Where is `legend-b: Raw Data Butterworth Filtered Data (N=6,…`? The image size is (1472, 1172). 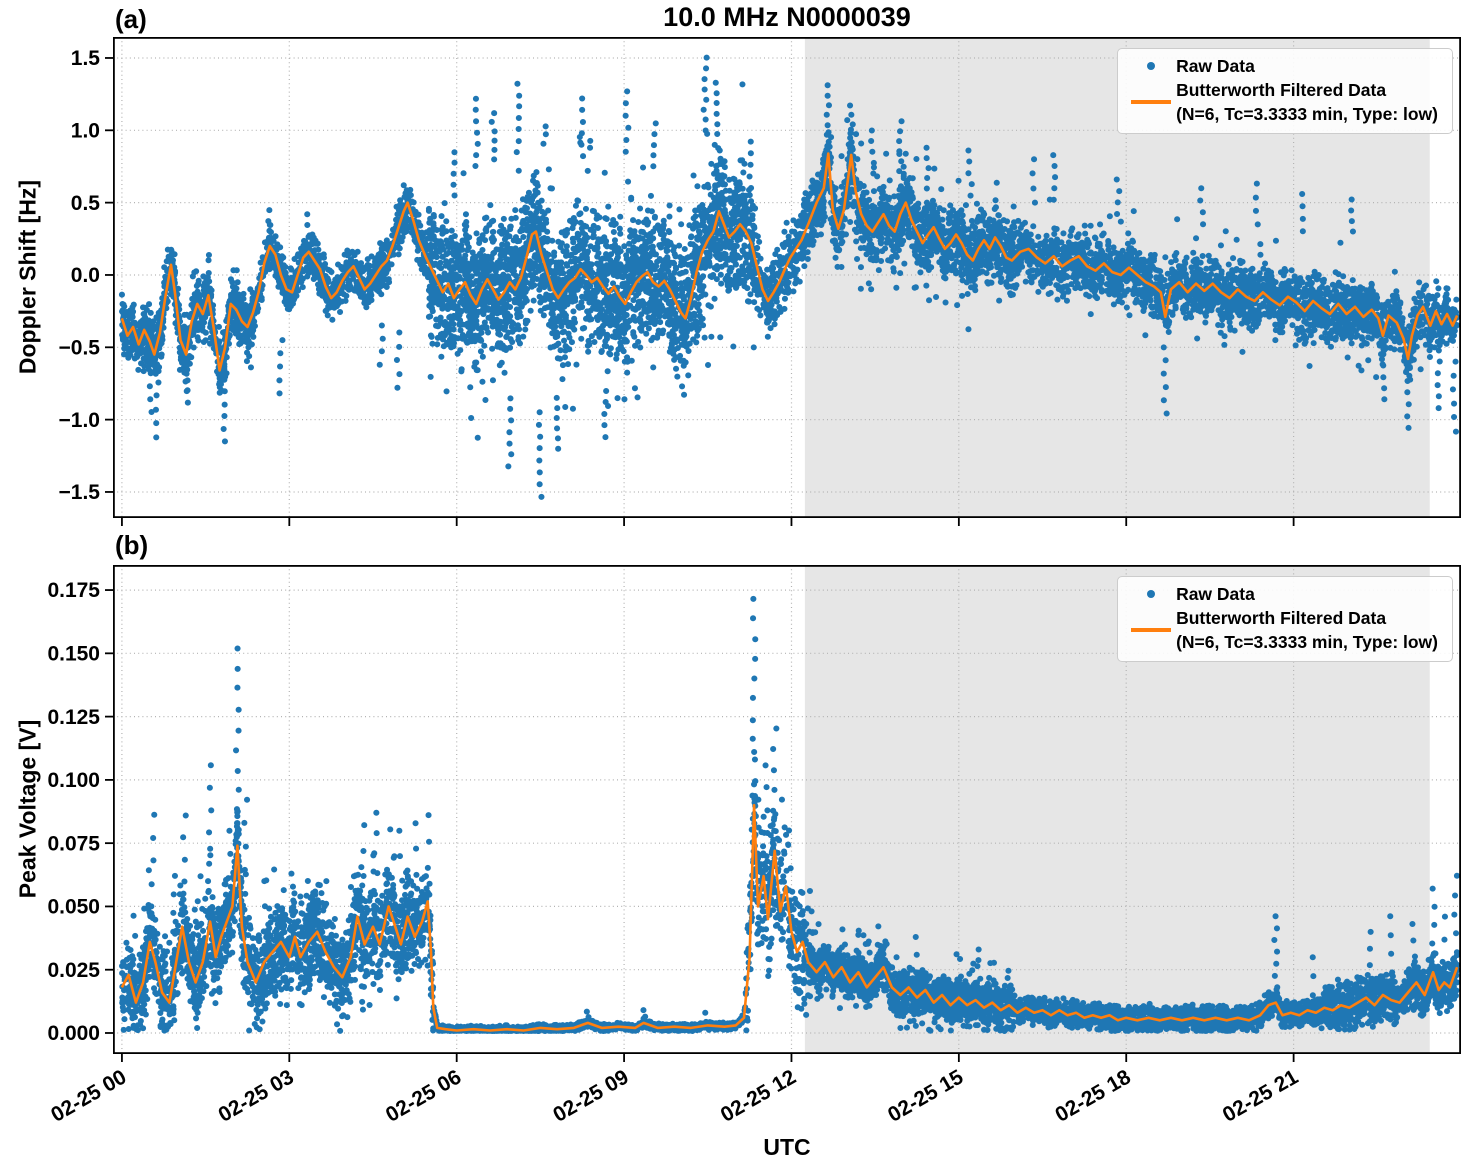
legend-b: Raw Data Butterworth Filtered Data (N=6,… is located at coordinates (1285, 619).